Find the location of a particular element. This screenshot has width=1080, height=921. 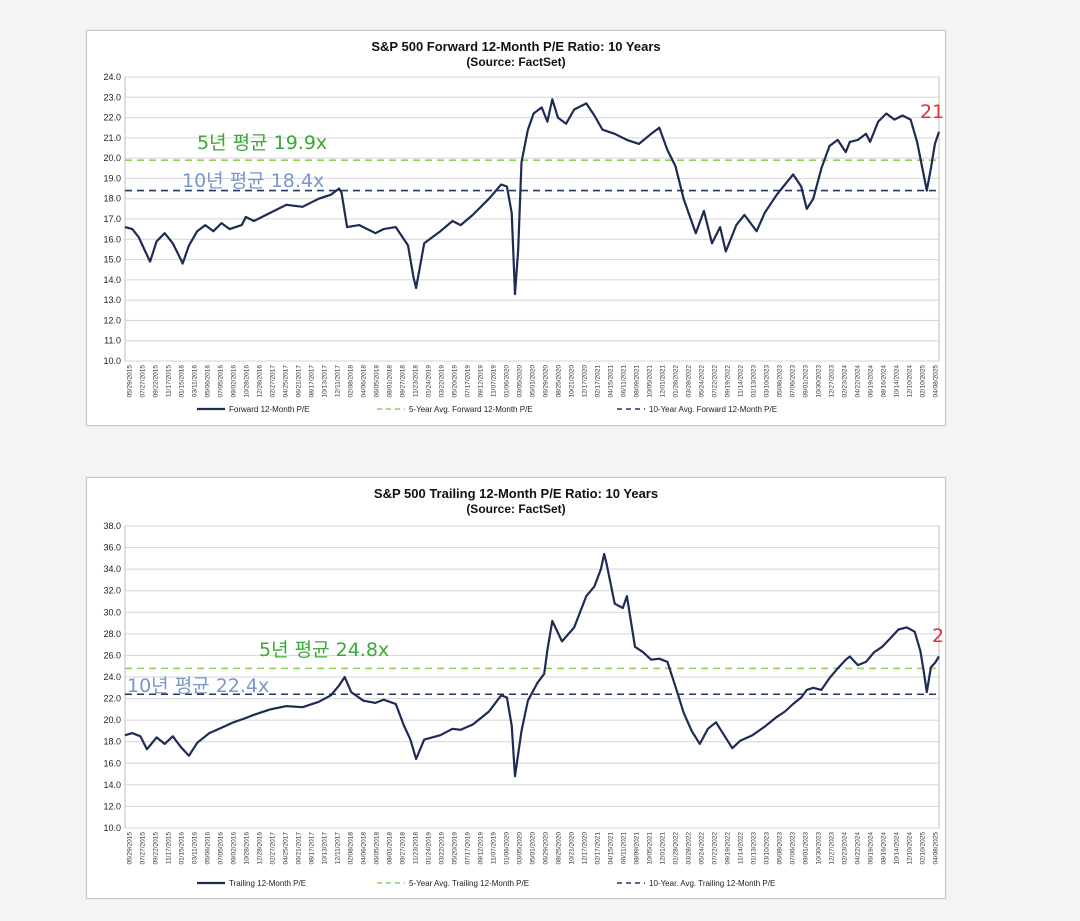

legend-label: 5-Year Avg. Trailing 12-Month P/E is located at coordinates (469, 883).